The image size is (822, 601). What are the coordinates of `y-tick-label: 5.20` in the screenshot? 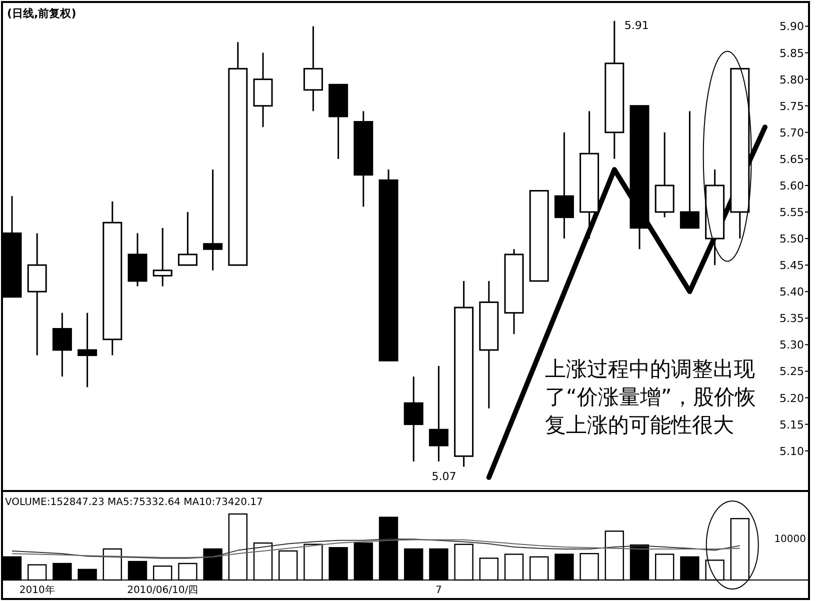 It's located at (792, 398).